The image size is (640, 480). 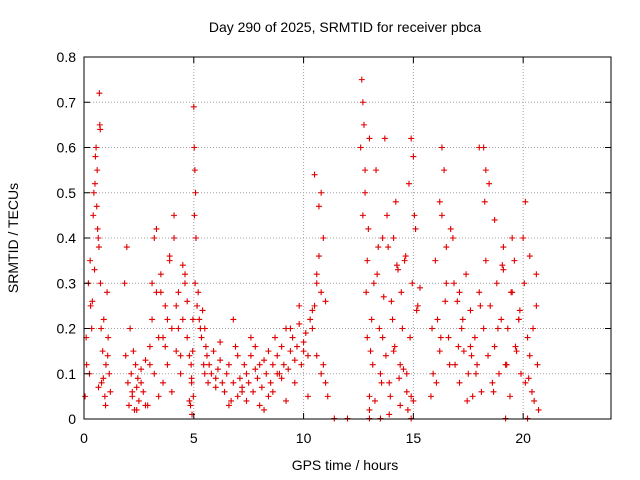 What do you see at coordinates (414, 438) in the screenshot?
I see `x-tick-label: 15` at bounding box center [414, 438].